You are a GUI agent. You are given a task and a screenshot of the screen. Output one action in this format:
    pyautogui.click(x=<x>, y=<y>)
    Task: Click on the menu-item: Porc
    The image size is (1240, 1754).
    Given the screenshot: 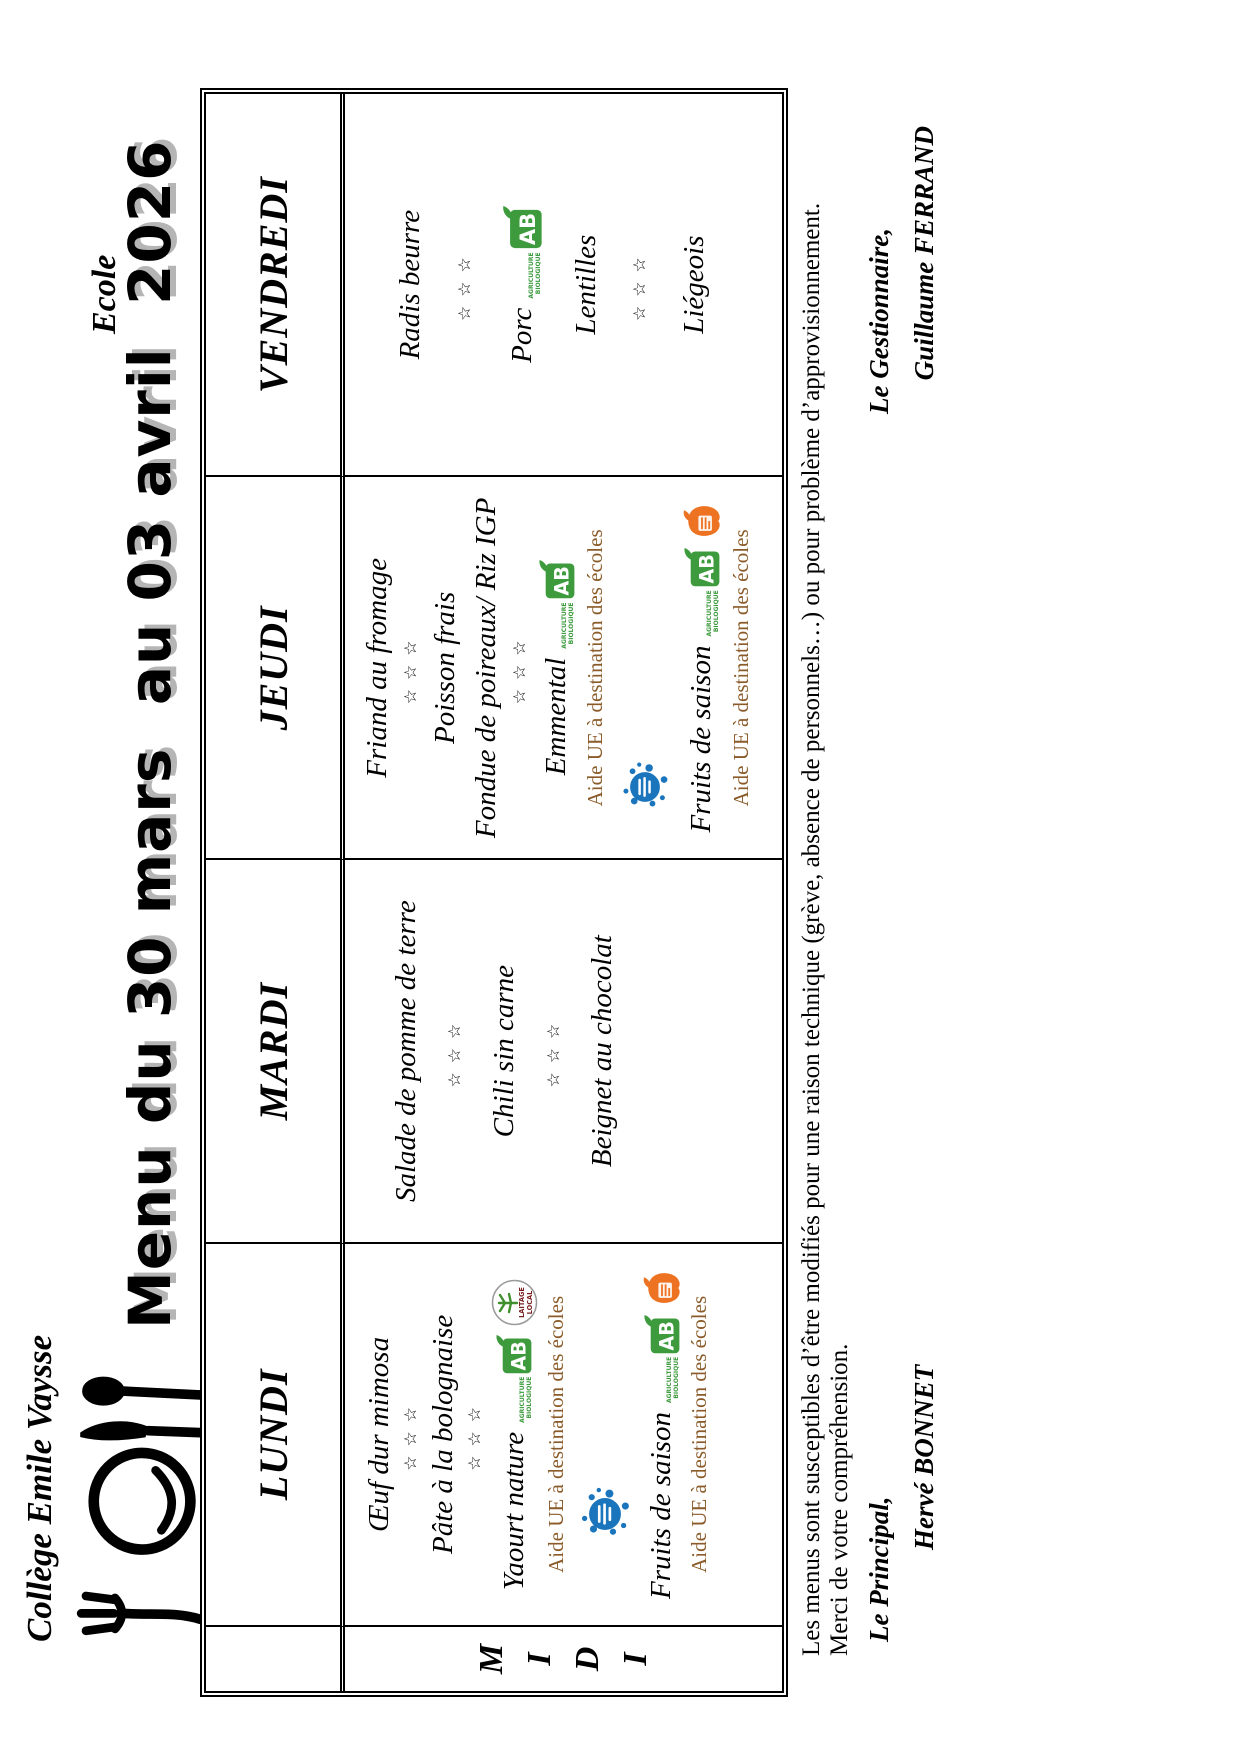 What is the action you would take?
    pyautogui.click(x=521, y=335)
    